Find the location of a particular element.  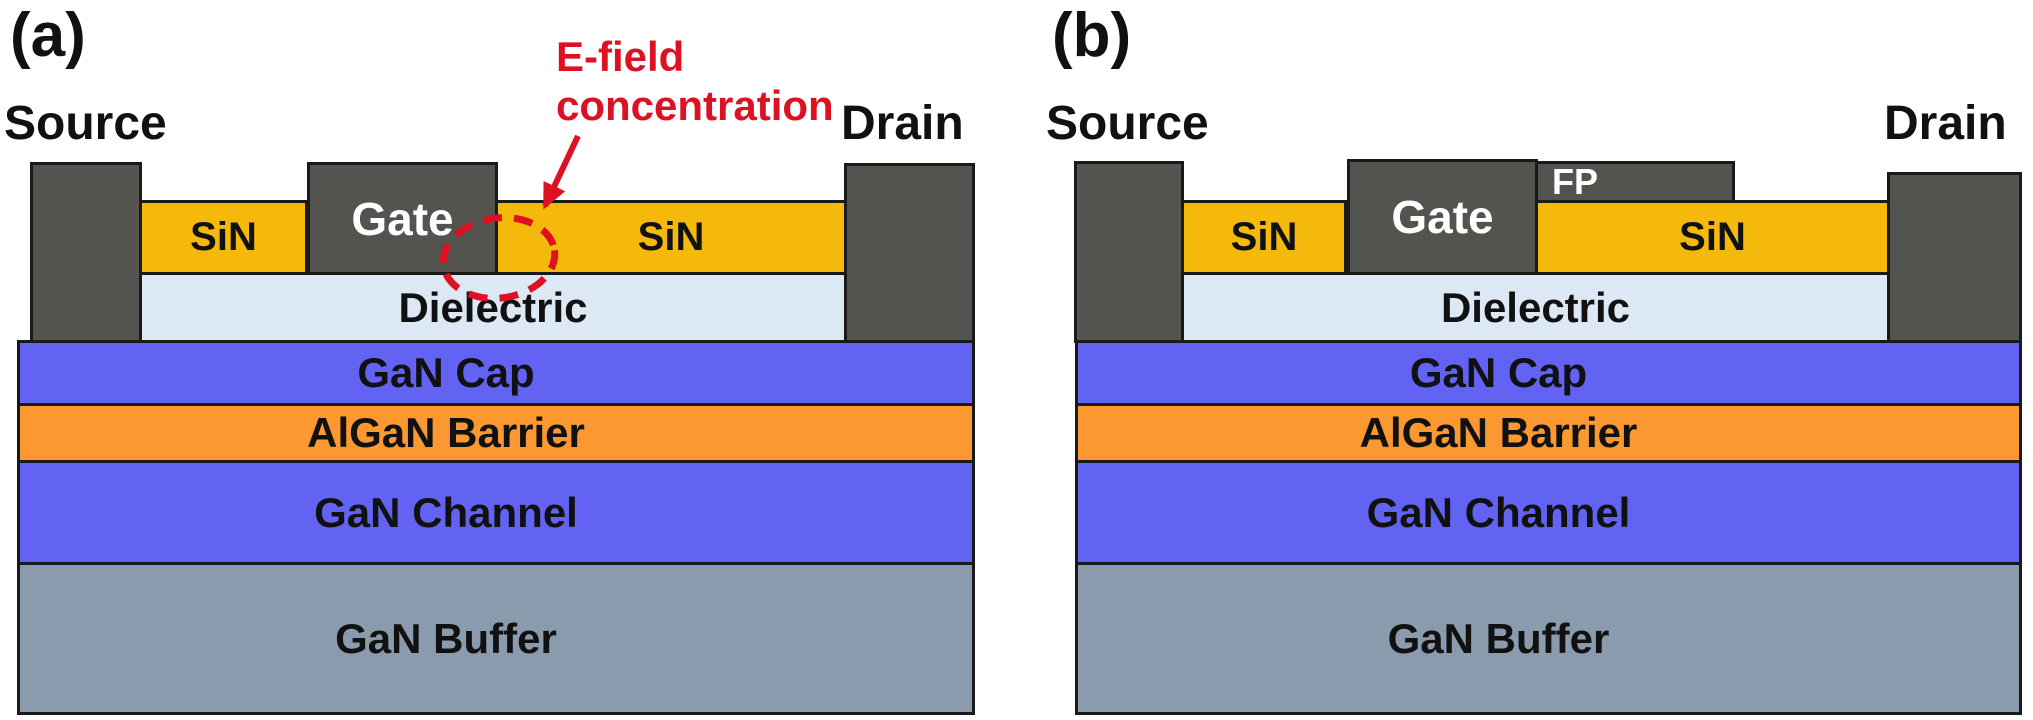

efield-annotation: E-field concentration is located at coordinates (695, 81).